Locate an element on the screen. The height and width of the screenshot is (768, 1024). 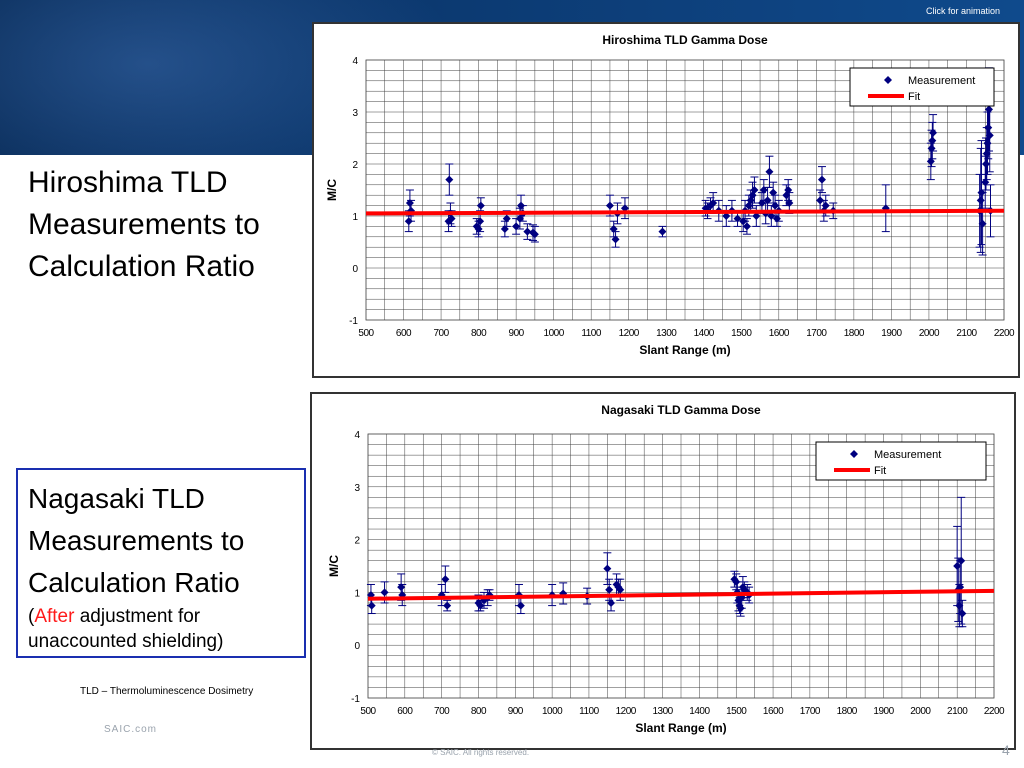
x-tick-label: 1800 is located at coordinates (847, 711).